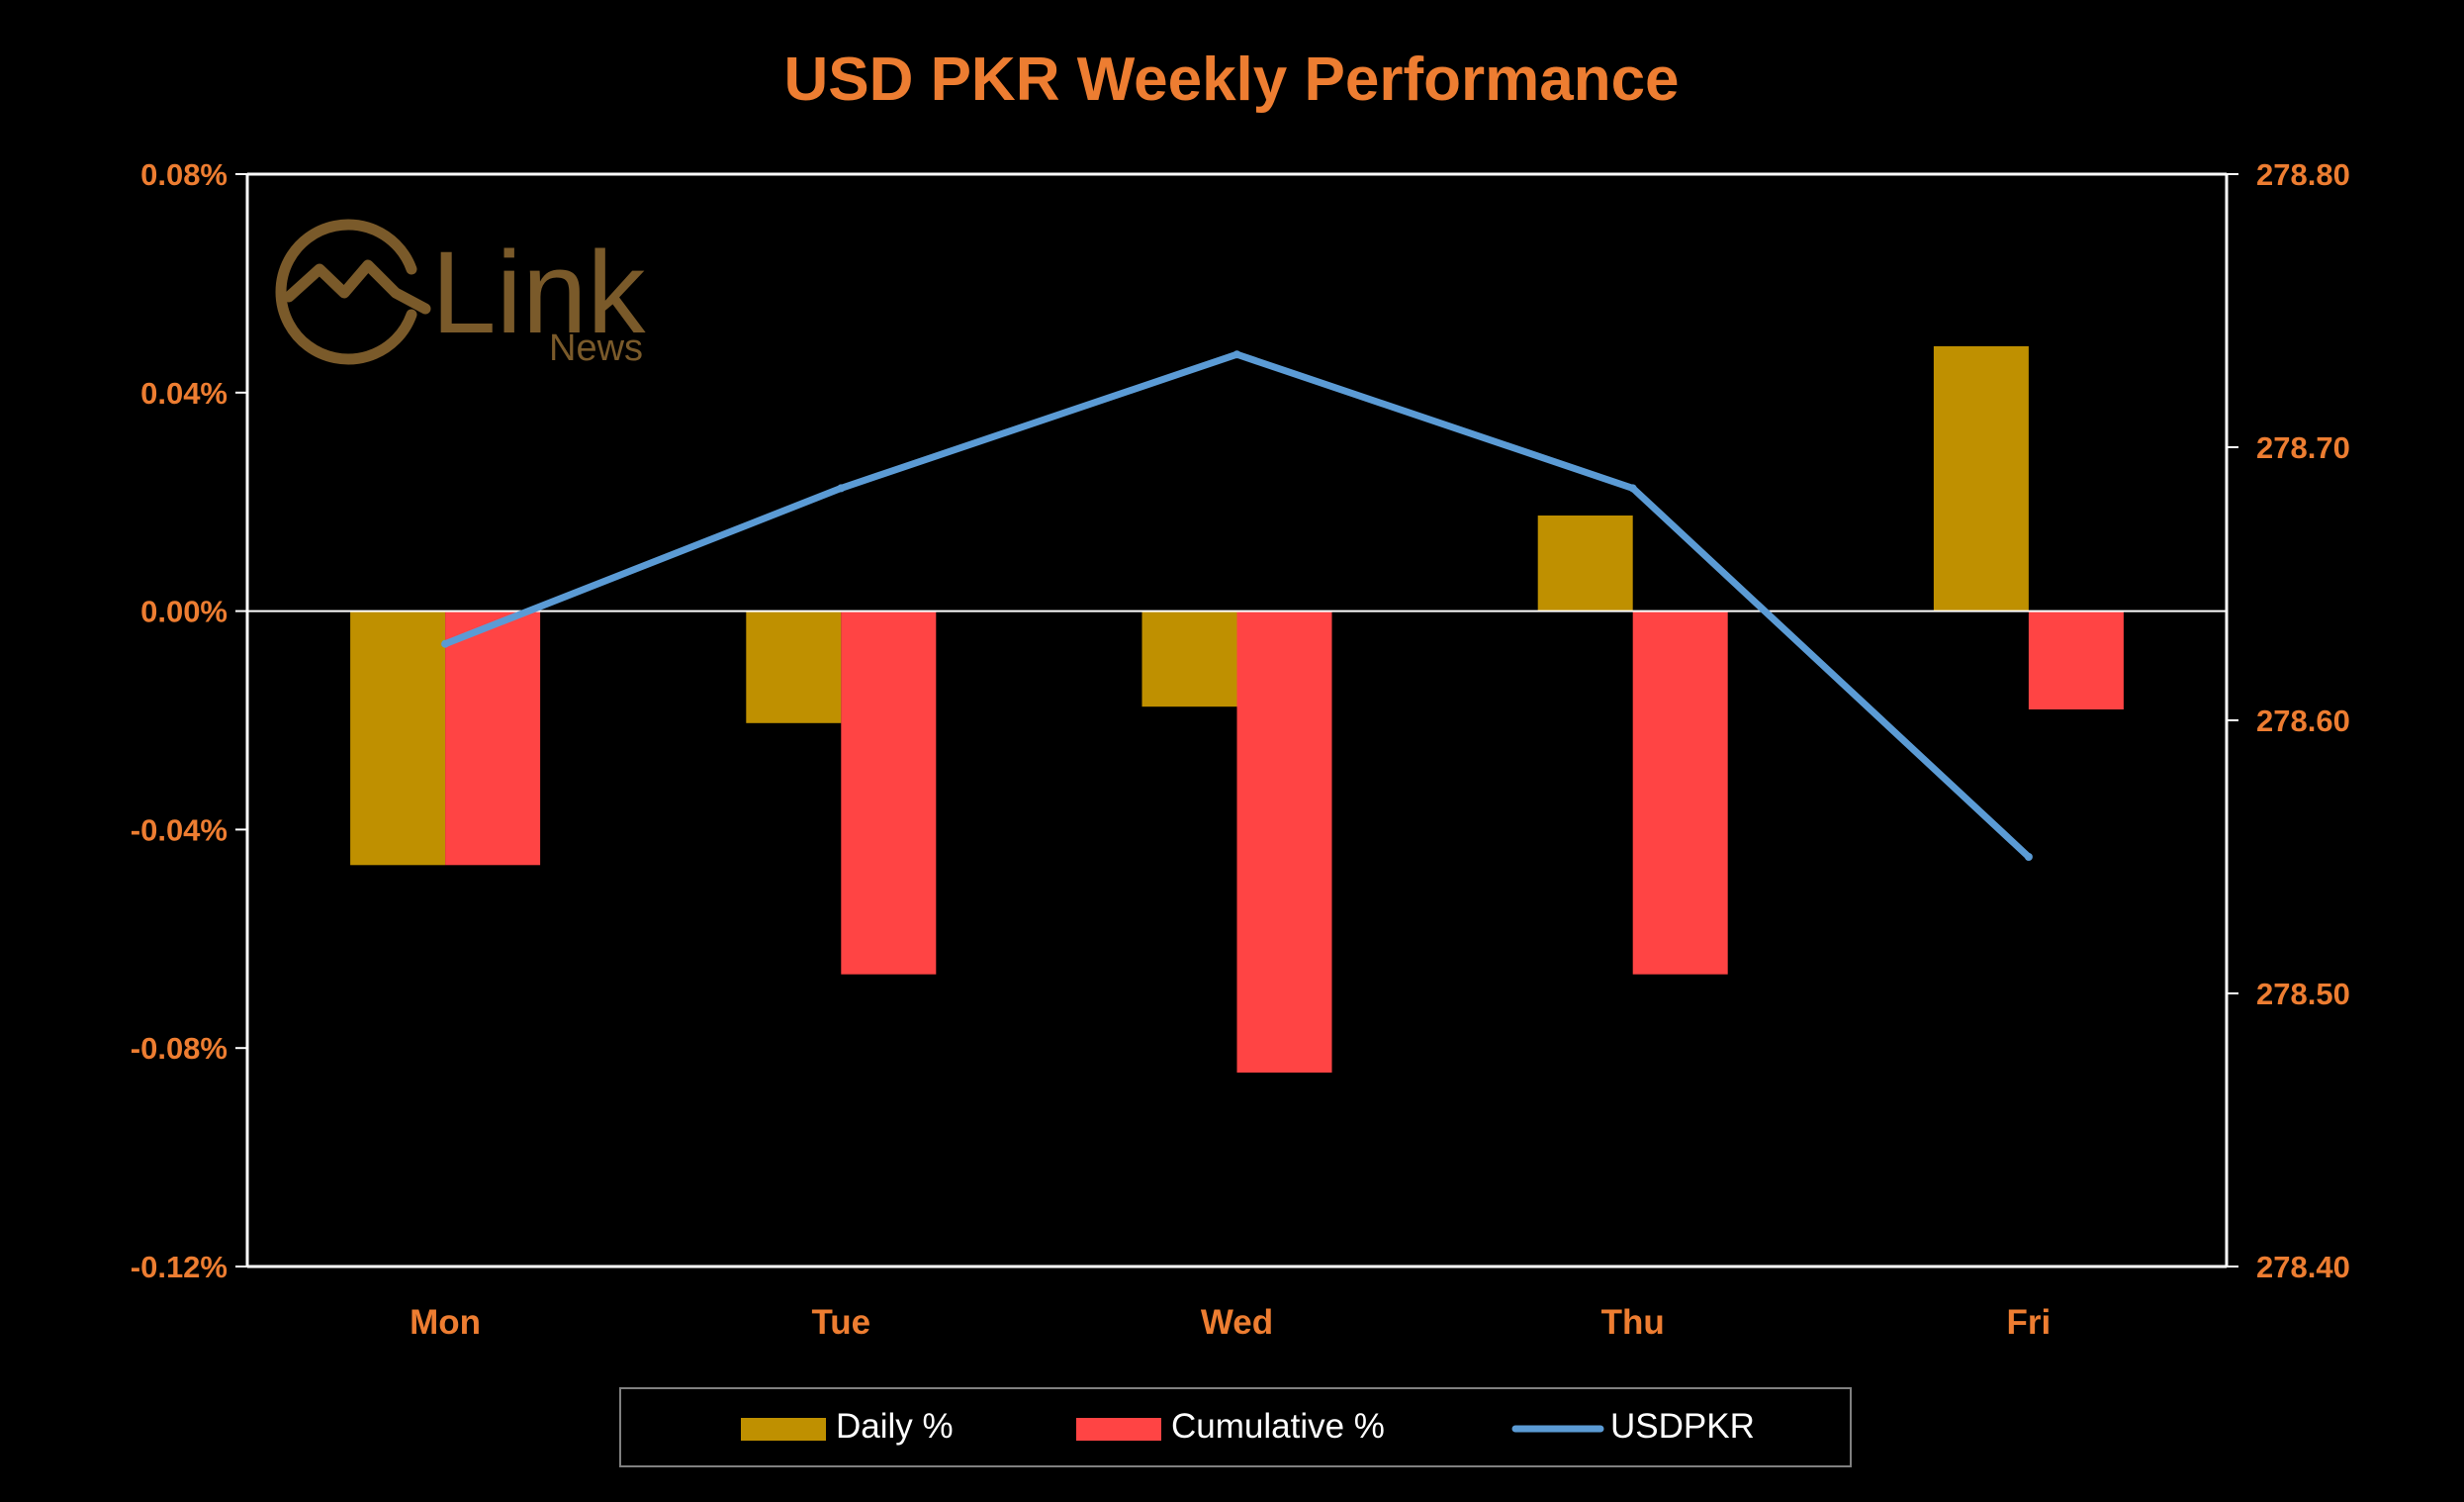 The height and width of the screenshot is (1502, 2464). I want to click on legend-swatch-cumulative, so click(1118, 1430).